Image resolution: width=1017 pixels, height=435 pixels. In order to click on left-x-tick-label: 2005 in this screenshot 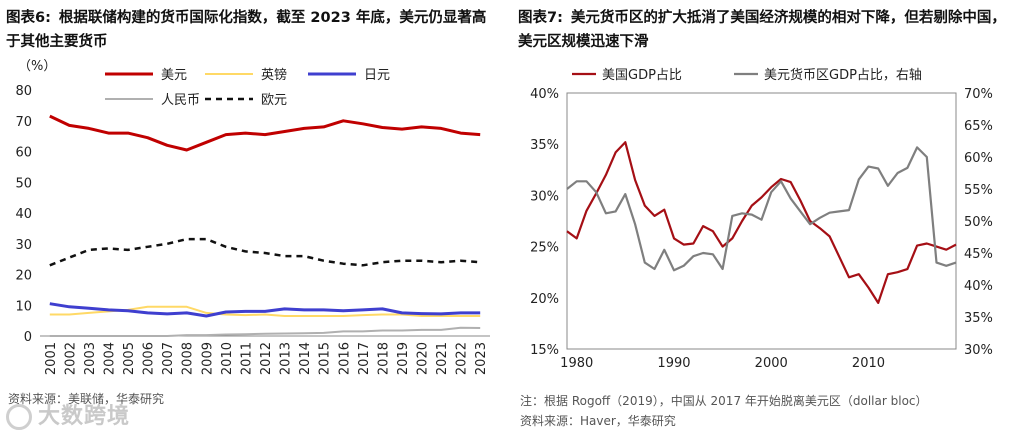, I will do `click(129, 358)`.